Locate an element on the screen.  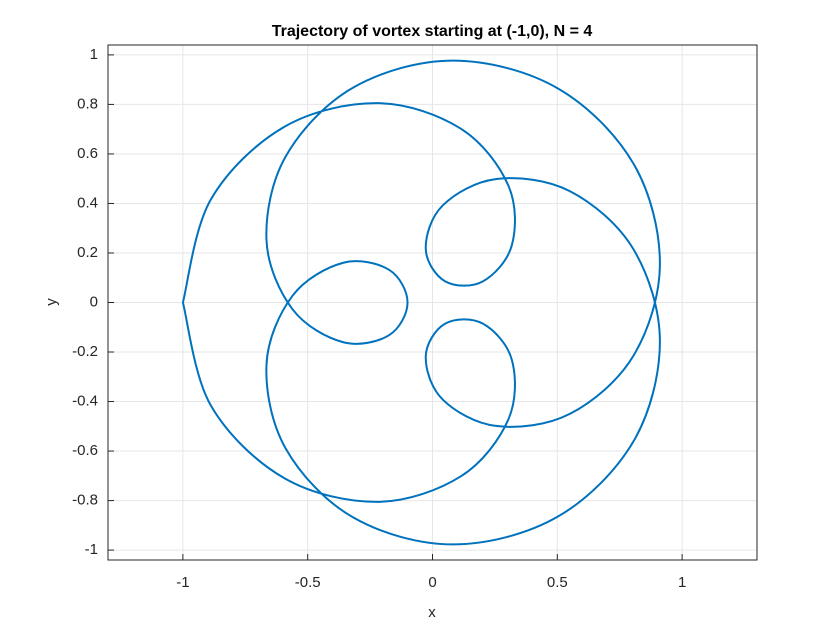
y-tick-label: -0.8 is located at coordinates (85, 500).